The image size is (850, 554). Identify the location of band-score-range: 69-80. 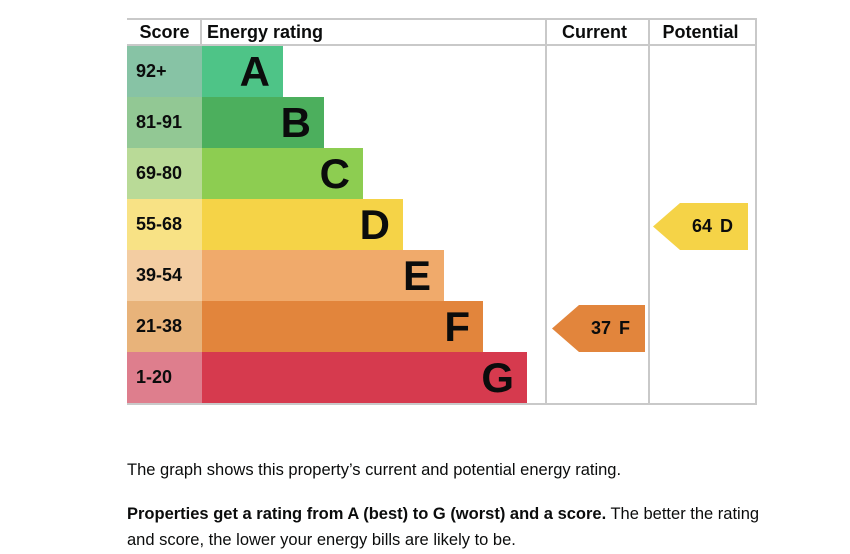
(164, 173).